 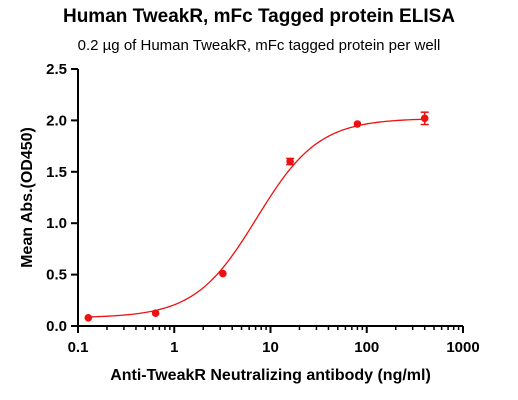 I want to click on chart-title: Human TweakR, mFc Tagged protein ELISA, so click(x=258, y=16).